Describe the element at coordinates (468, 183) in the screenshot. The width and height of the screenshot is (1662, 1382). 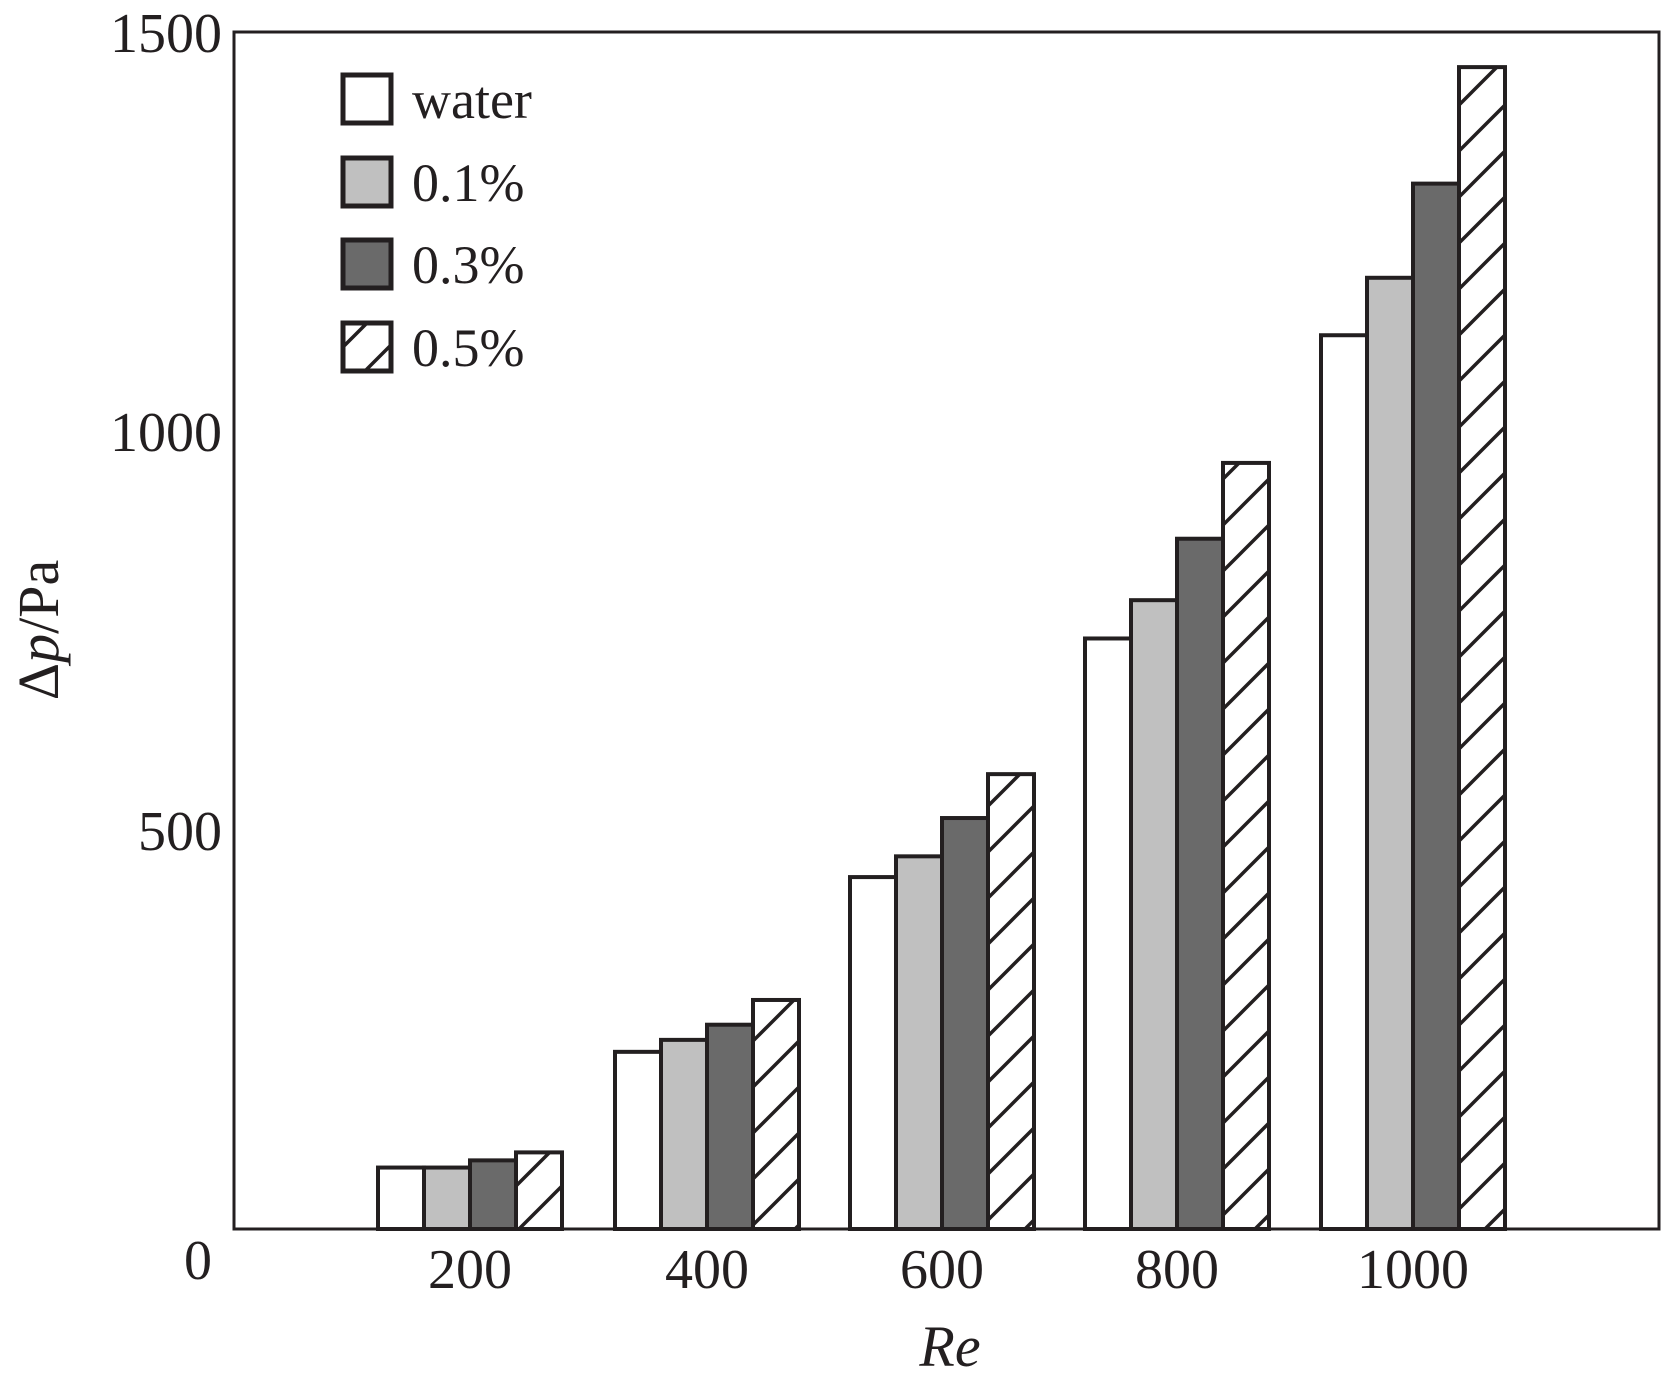
I see `legend-label-0_1pct: 0.1%` at that location.